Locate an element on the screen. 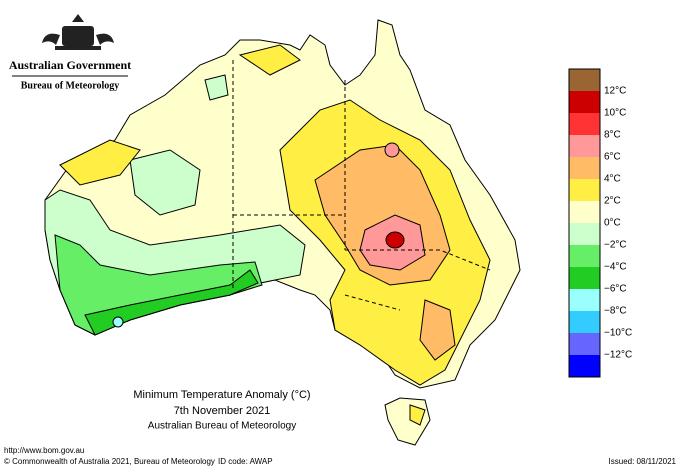 This screenshot has width=680, height=467. legend-label: −2°C is located at coordinates (615, 245).